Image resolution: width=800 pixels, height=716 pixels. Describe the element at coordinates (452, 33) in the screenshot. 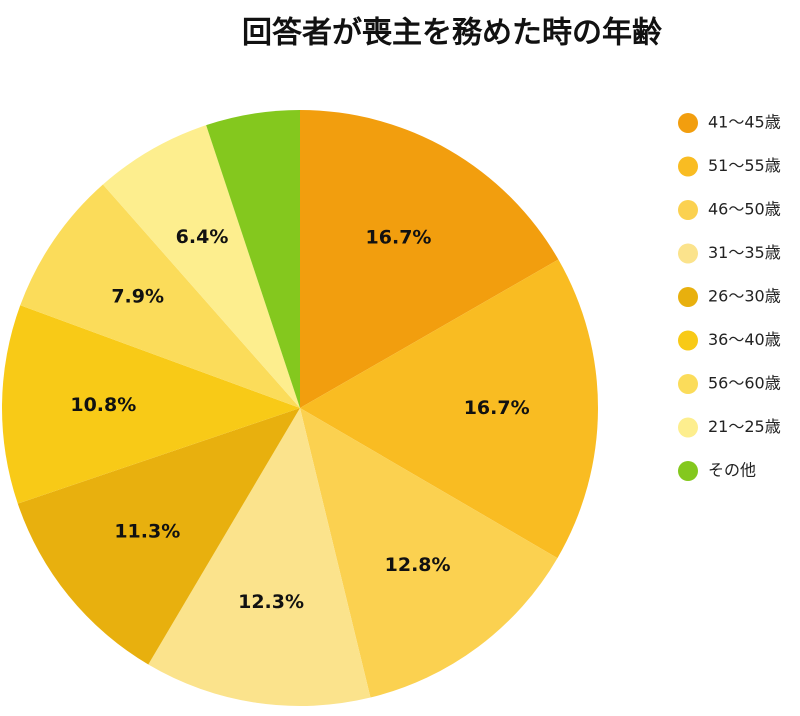

I see `chart-title: 回答者が喪主を務めた時の年齢` at that location.